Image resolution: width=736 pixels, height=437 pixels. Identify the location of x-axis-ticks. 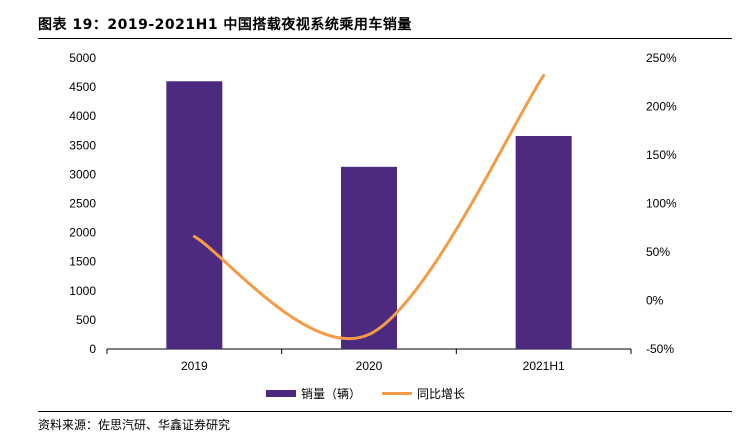
(369, 351).